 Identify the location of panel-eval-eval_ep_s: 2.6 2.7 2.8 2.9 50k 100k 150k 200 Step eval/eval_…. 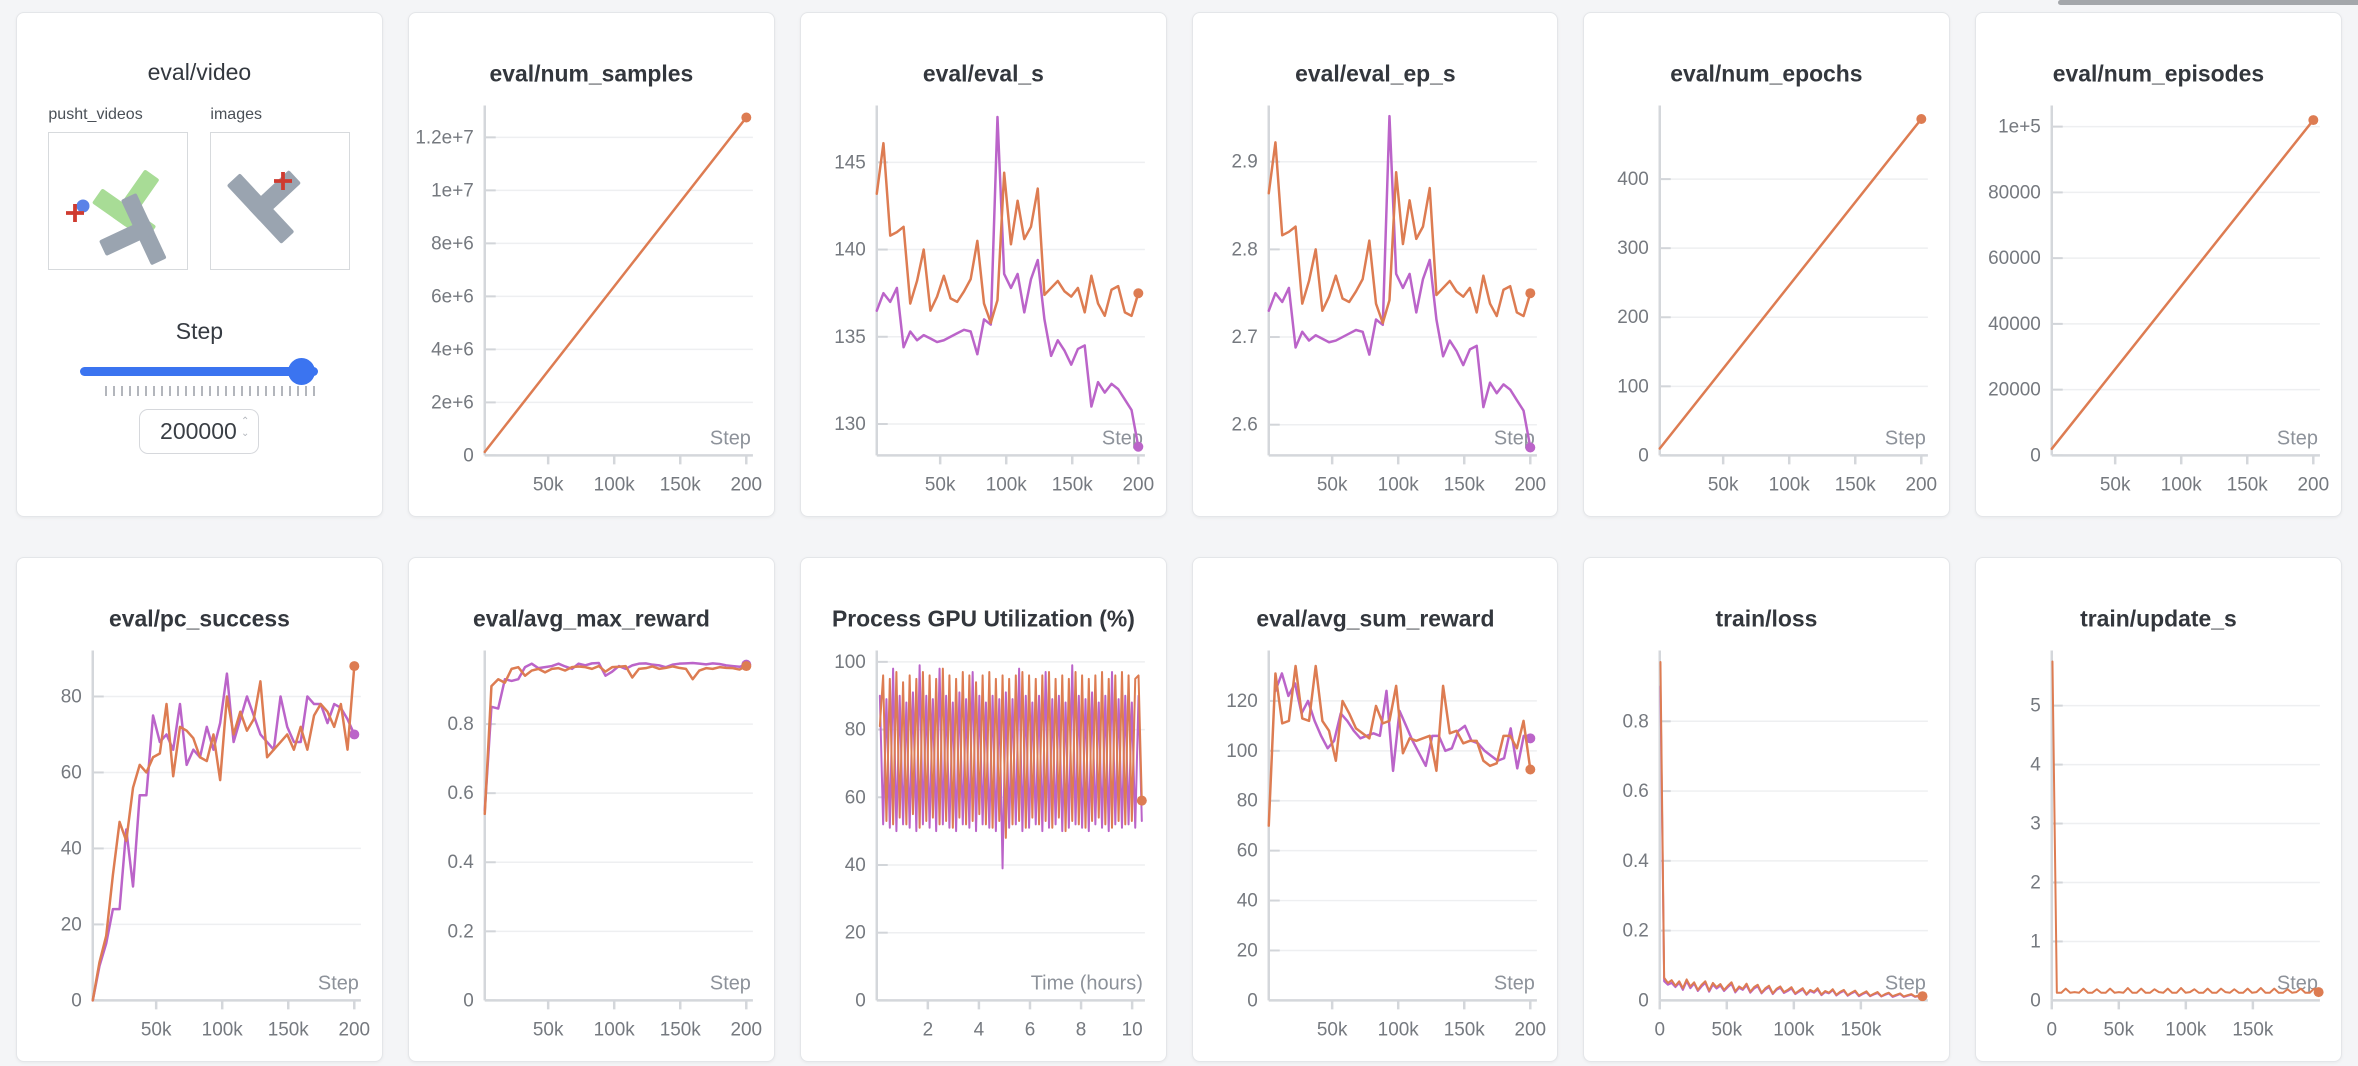
(1375, 264).